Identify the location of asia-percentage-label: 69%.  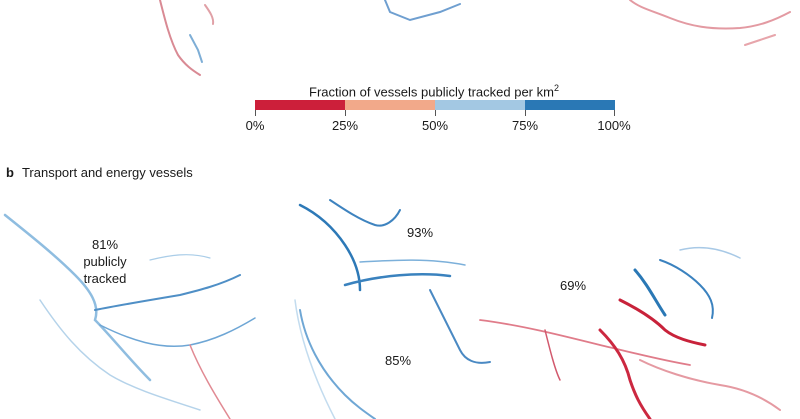
(573, 285).